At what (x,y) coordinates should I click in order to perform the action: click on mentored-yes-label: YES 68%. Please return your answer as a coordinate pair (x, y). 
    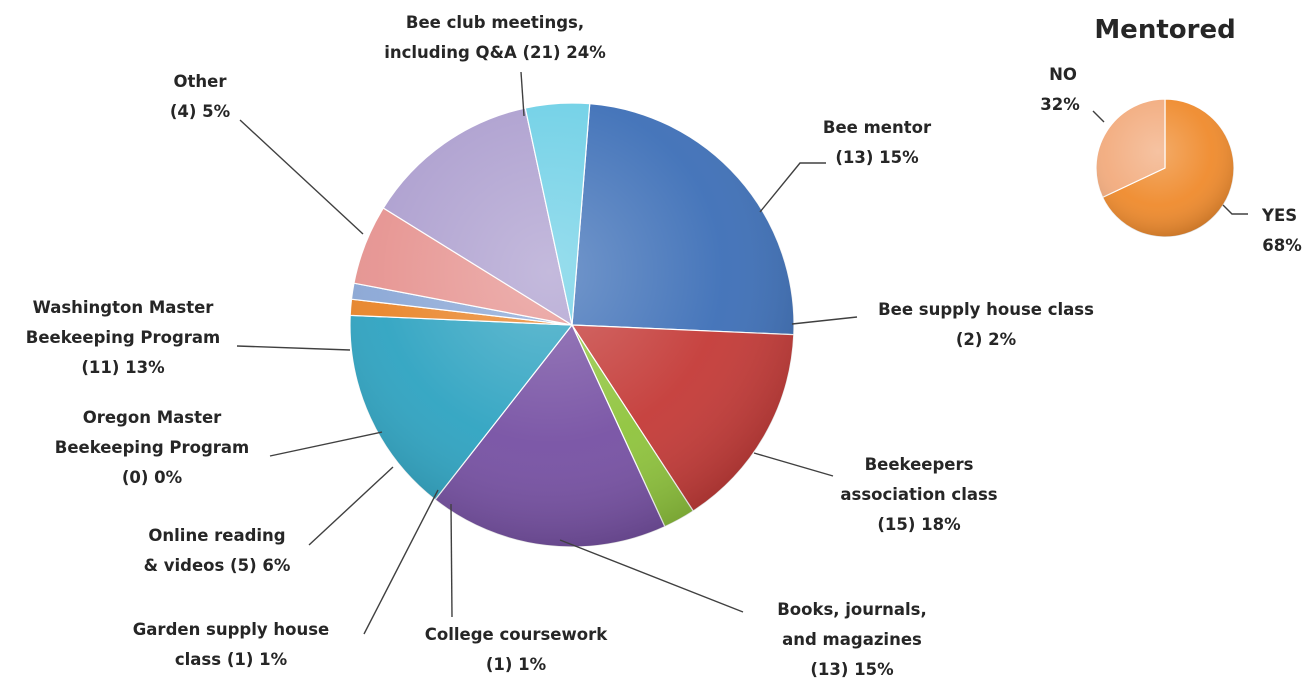
    Looking at the image, I should click on (1281, 230).